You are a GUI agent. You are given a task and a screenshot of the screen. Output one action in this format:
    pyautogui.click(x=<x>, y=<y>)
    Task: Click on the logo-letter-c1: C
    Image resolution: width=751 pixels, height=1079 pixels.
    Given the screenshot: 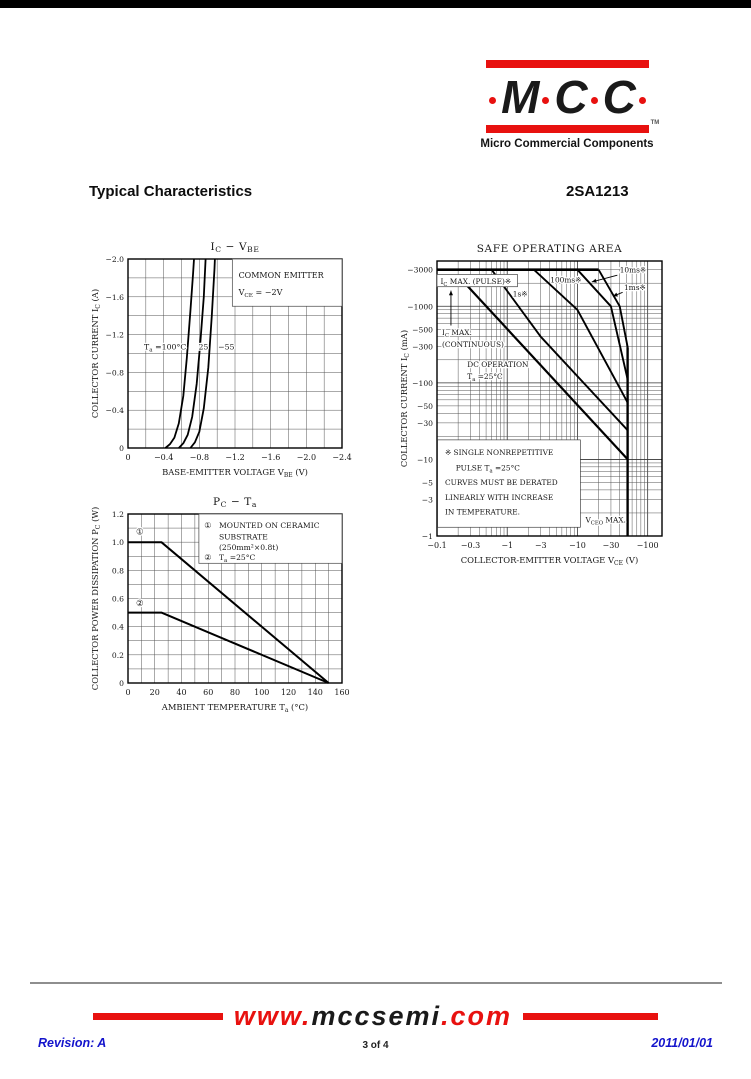 What is the action you would take?
    pyautogui.click(x=570, y=97)
    